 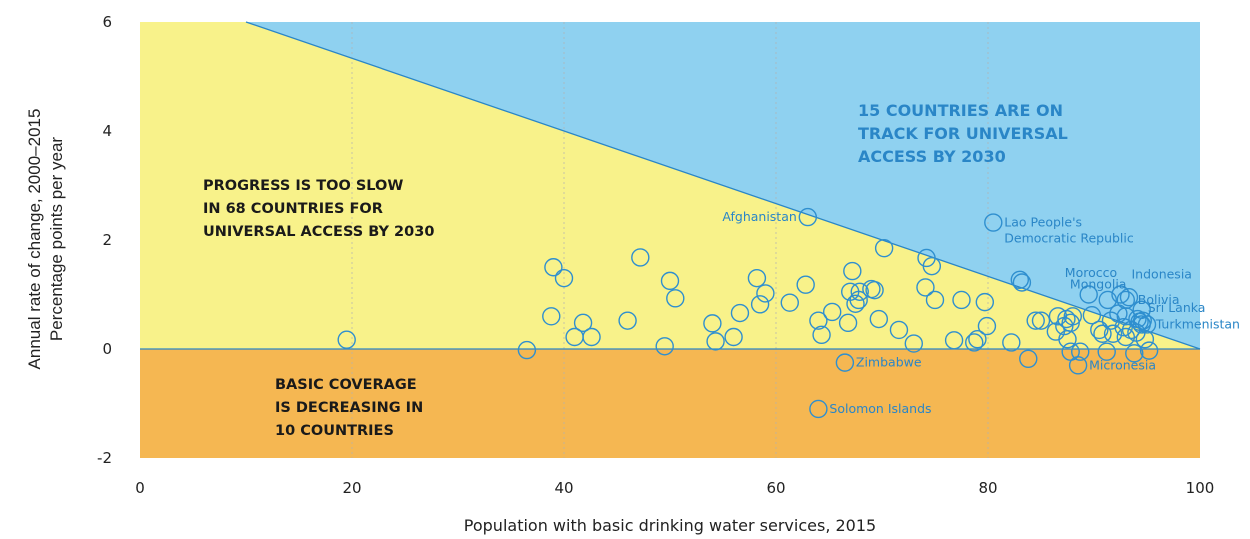 What do you see at coordinates (1091, 272) in the screenshot?
I see `country-label: Morocco` at bounding box center [1091, 272].